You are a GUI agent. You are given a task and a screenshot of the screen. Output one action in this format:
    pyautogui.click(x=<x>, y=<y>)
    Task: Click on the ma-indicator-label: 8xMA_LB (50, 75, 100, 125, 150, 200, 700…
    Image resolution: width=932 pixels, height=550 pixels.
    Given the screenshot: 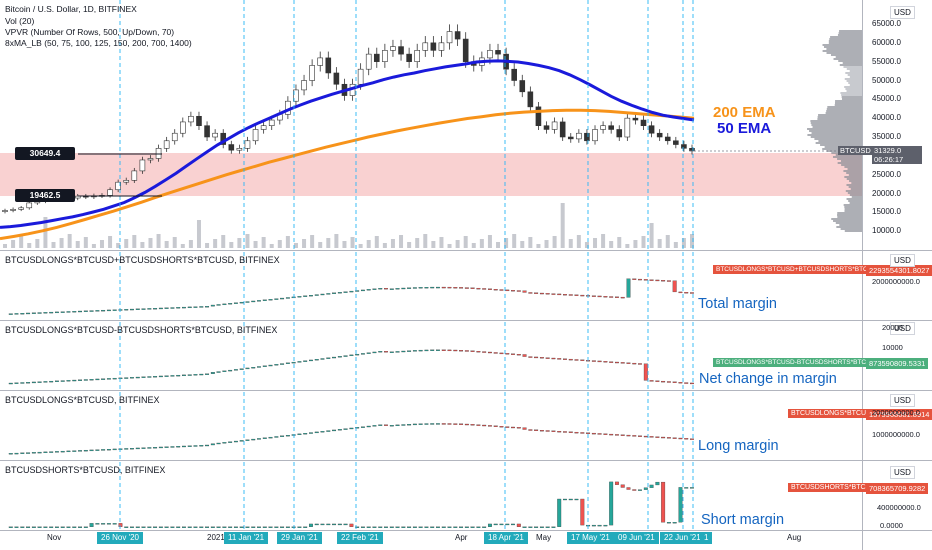 What is the action you would take?
    pyautogui.click(x=98, y=43)
    